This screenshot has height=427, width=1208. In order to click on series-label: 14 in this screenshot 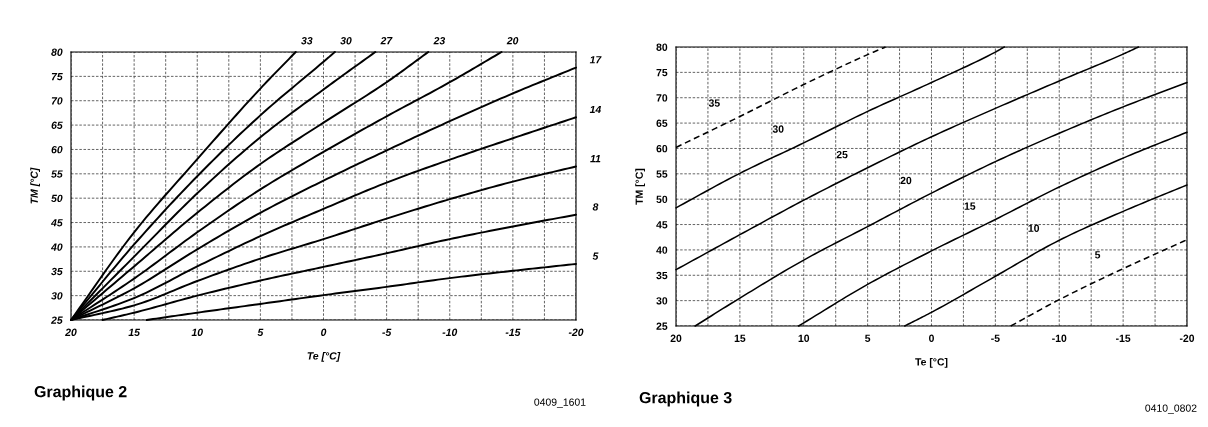, I will do `click(595, 109)`.